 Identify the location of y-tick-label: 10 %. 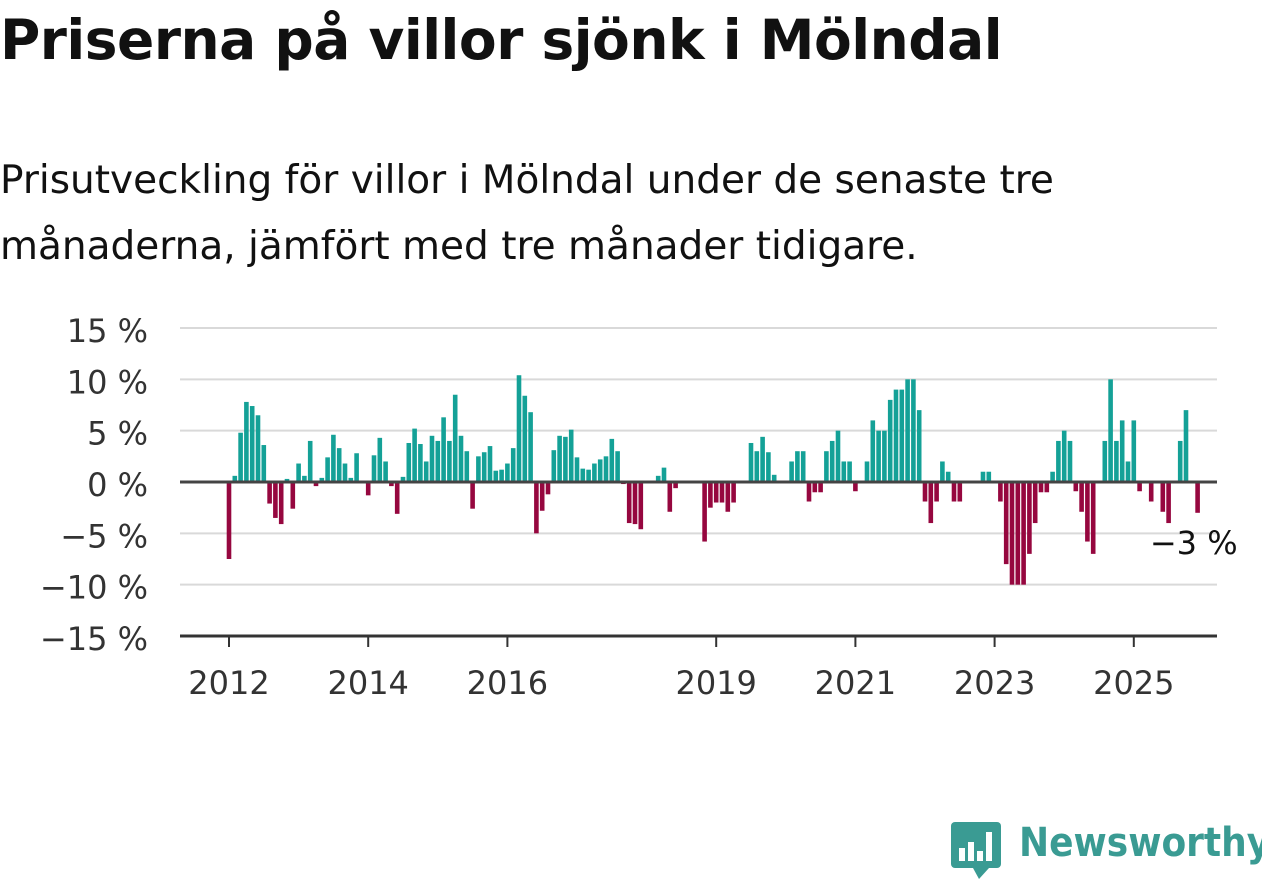
(107, 382).